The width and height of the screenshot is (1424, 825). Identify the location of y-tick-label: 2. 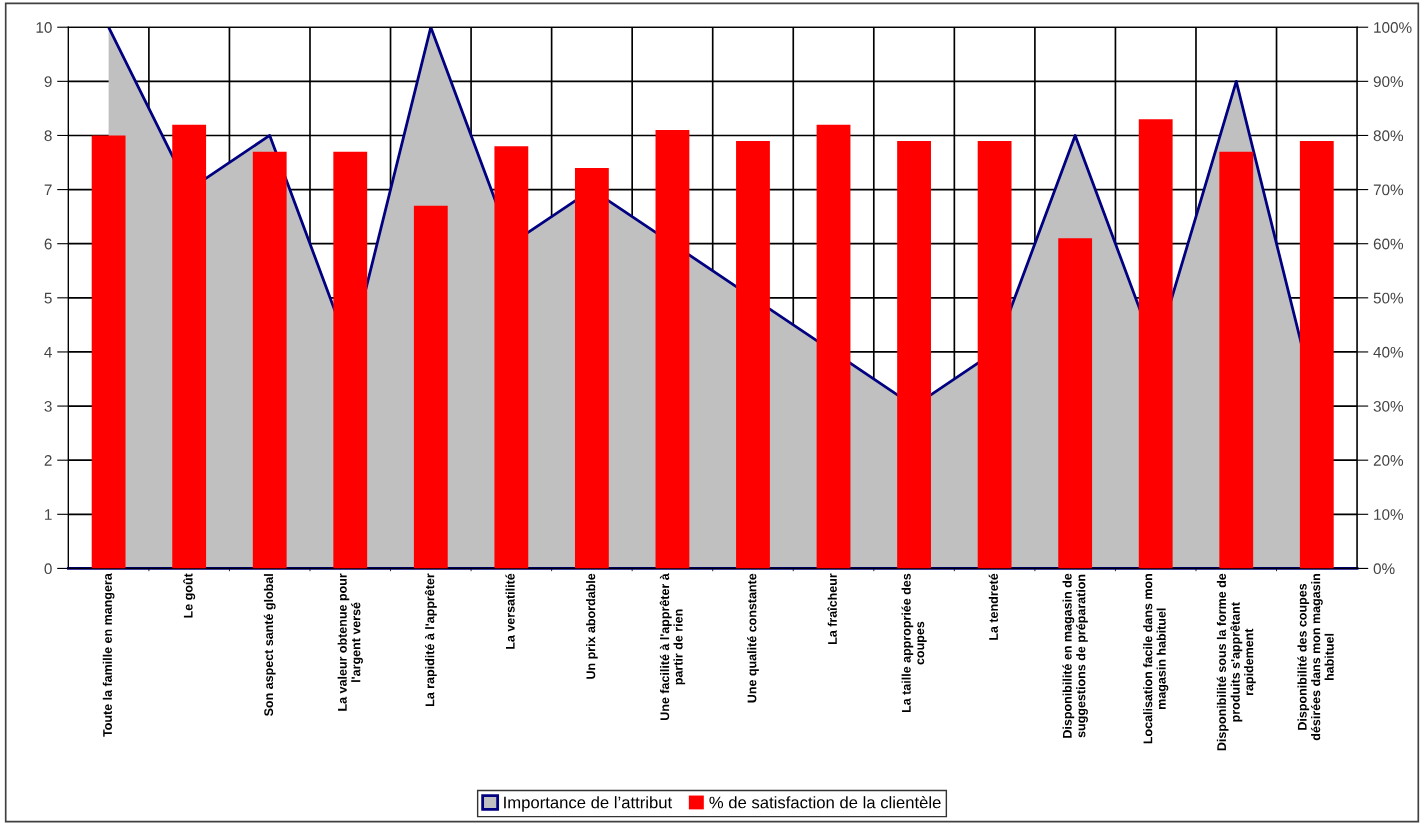
(48, 460).